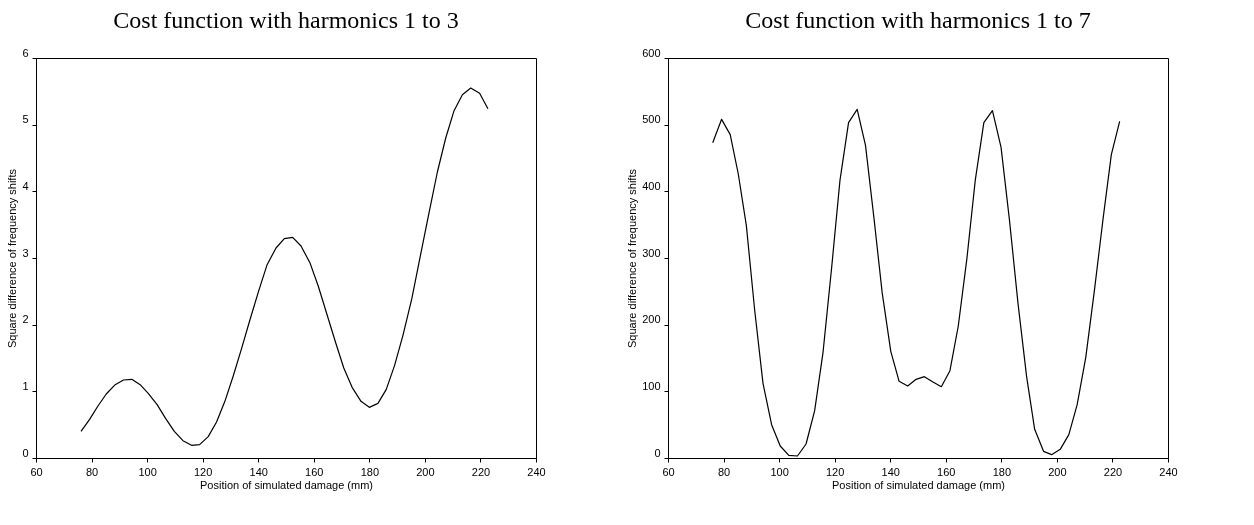 This screenshot has height=525, width=1254. Describe the element at coordinates (25, 52) in the screenshot. I see `y-tick-label: 6` at that location.